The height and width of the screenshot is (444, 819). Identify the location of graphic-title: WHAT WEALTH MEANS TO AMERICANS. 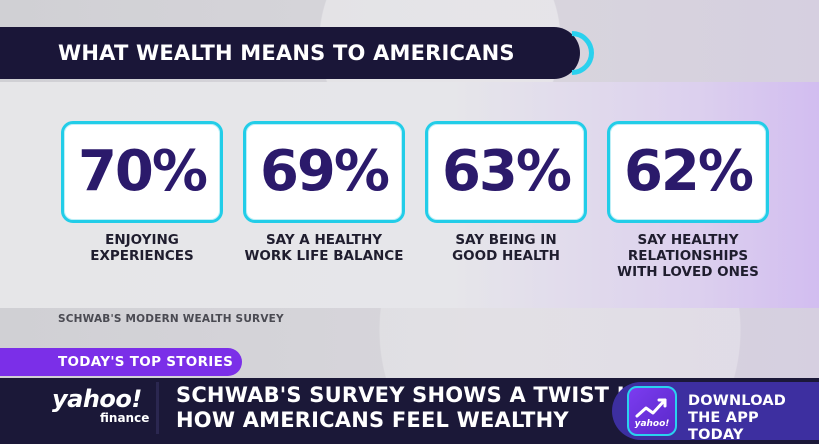
(286, 53).